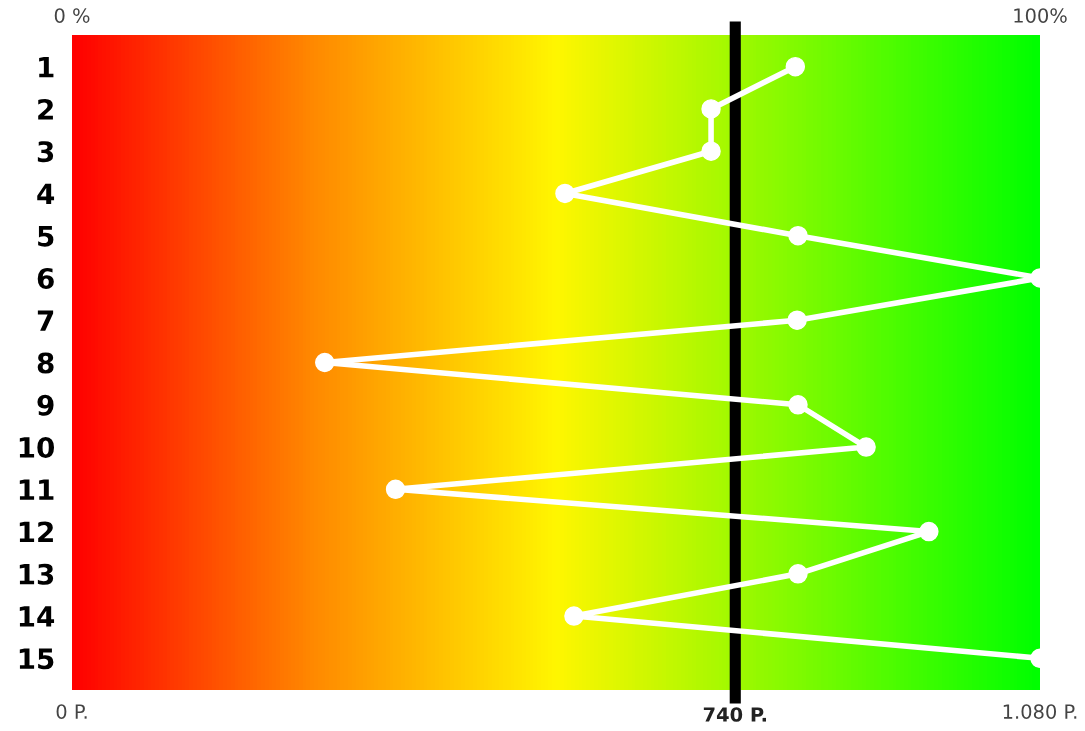  What do you see at coordinates (734, 714) in the screenshot?
I see `ref-line-label: 740 P.` at bounding box center [734, 714].